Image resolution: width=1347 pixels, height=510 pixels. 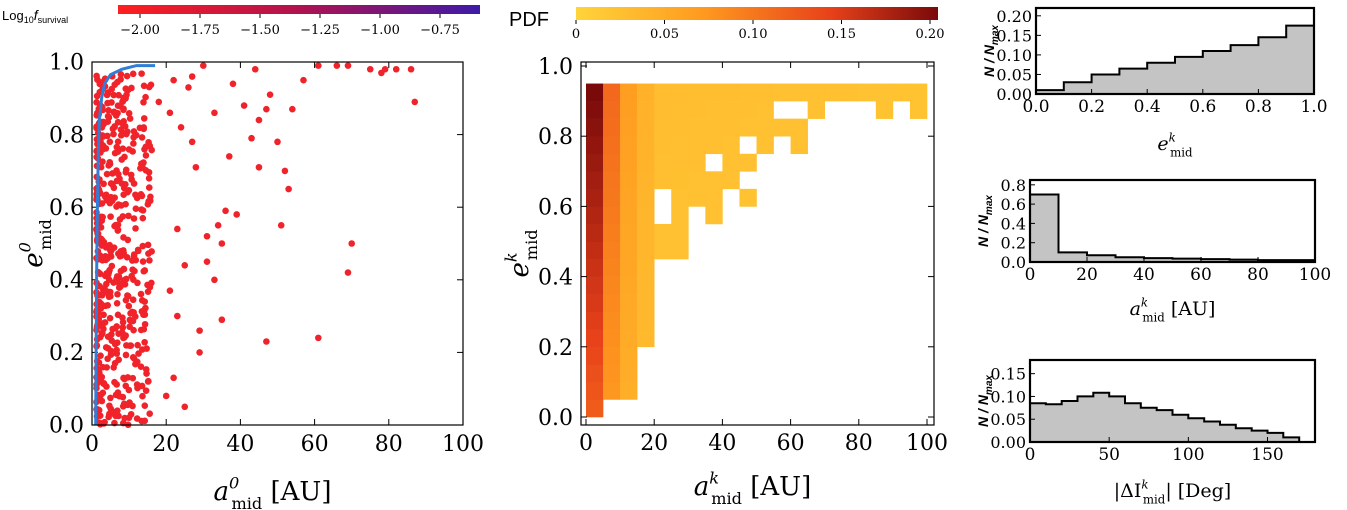 I want to click on x-axis-label-sub: mid, so click(x=1181, y=153).